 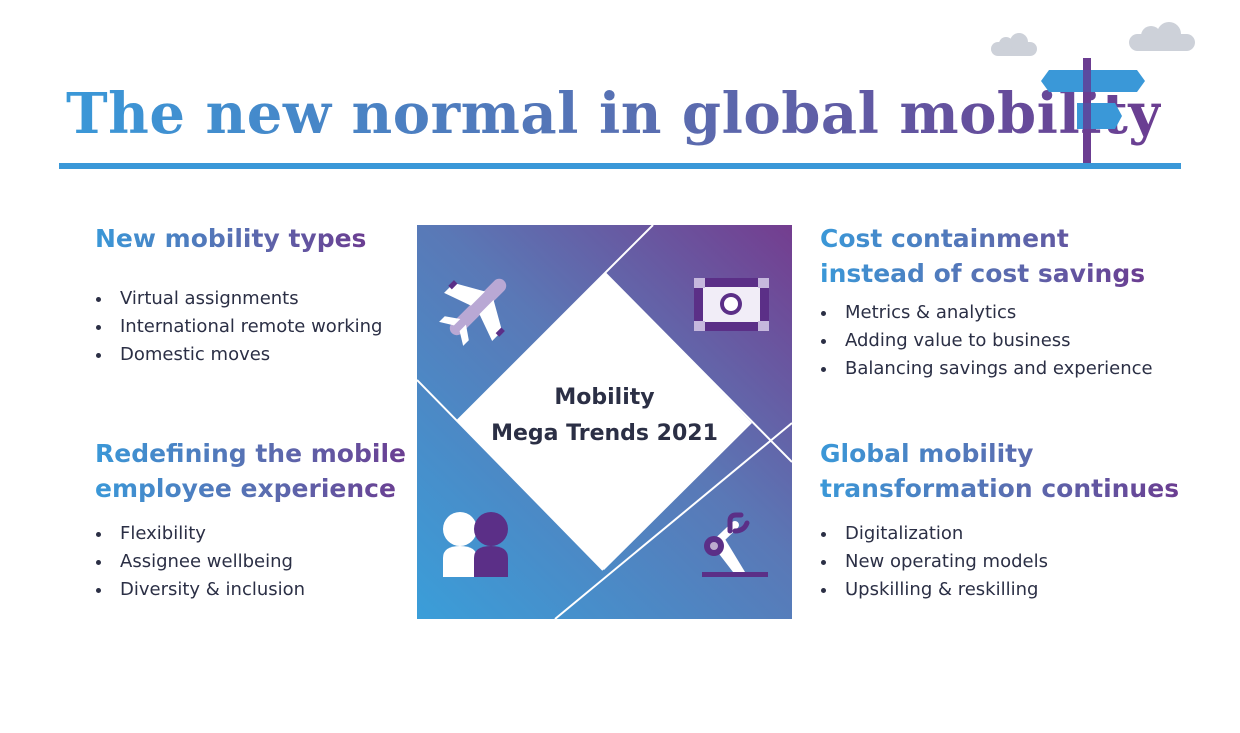 What do you see at coordinates (250, 453) in the screenshot?
I see `section-heading-line: Redefining the mobile` at bounding box center [250, 453].